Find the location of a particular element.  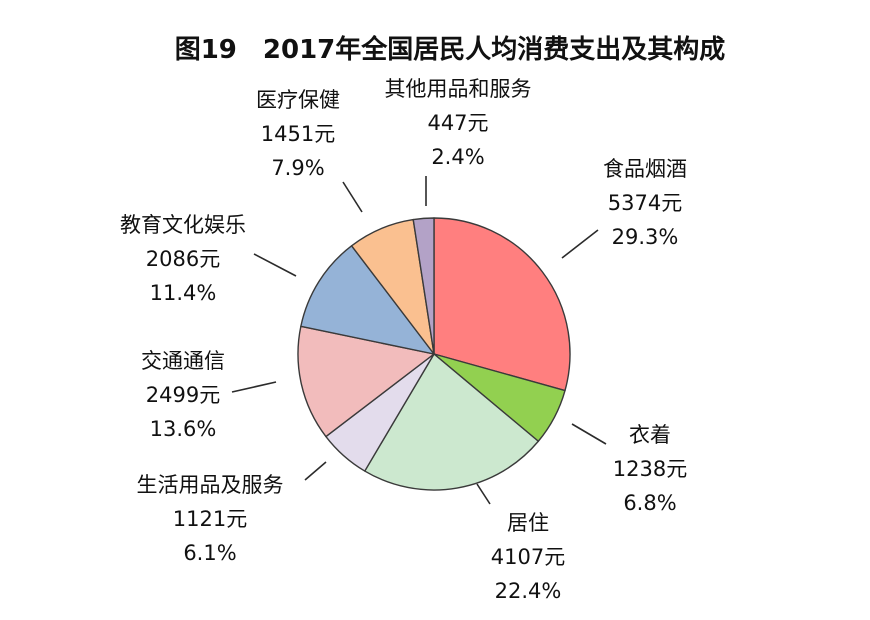

slice-8-value-label: 447元 is located at coordinates (457, 123).